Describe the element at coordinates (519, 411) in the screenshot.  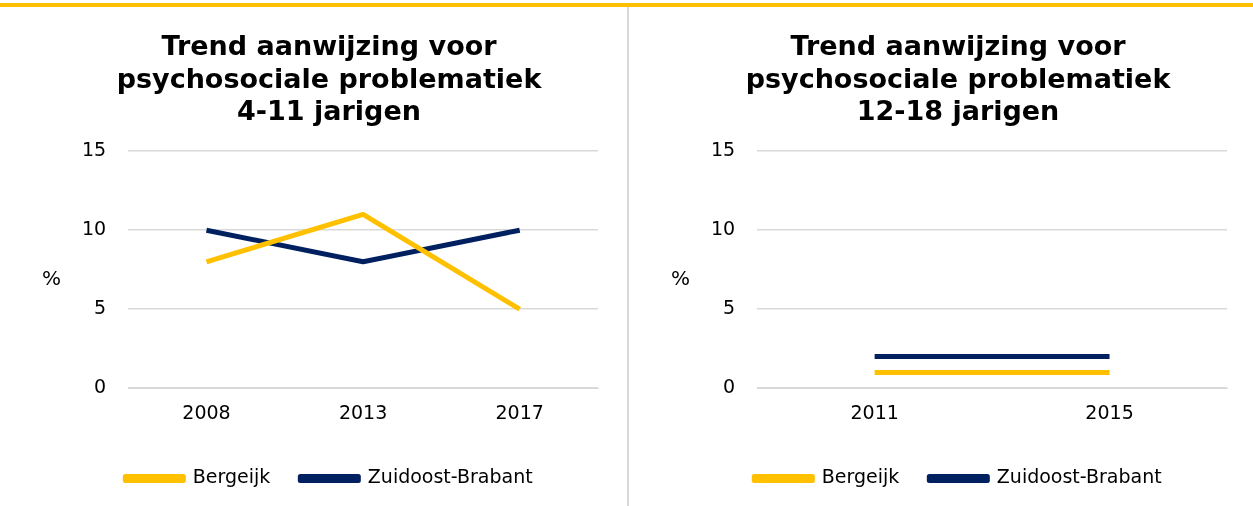
I see `x-tick-label: 2017` at that location.